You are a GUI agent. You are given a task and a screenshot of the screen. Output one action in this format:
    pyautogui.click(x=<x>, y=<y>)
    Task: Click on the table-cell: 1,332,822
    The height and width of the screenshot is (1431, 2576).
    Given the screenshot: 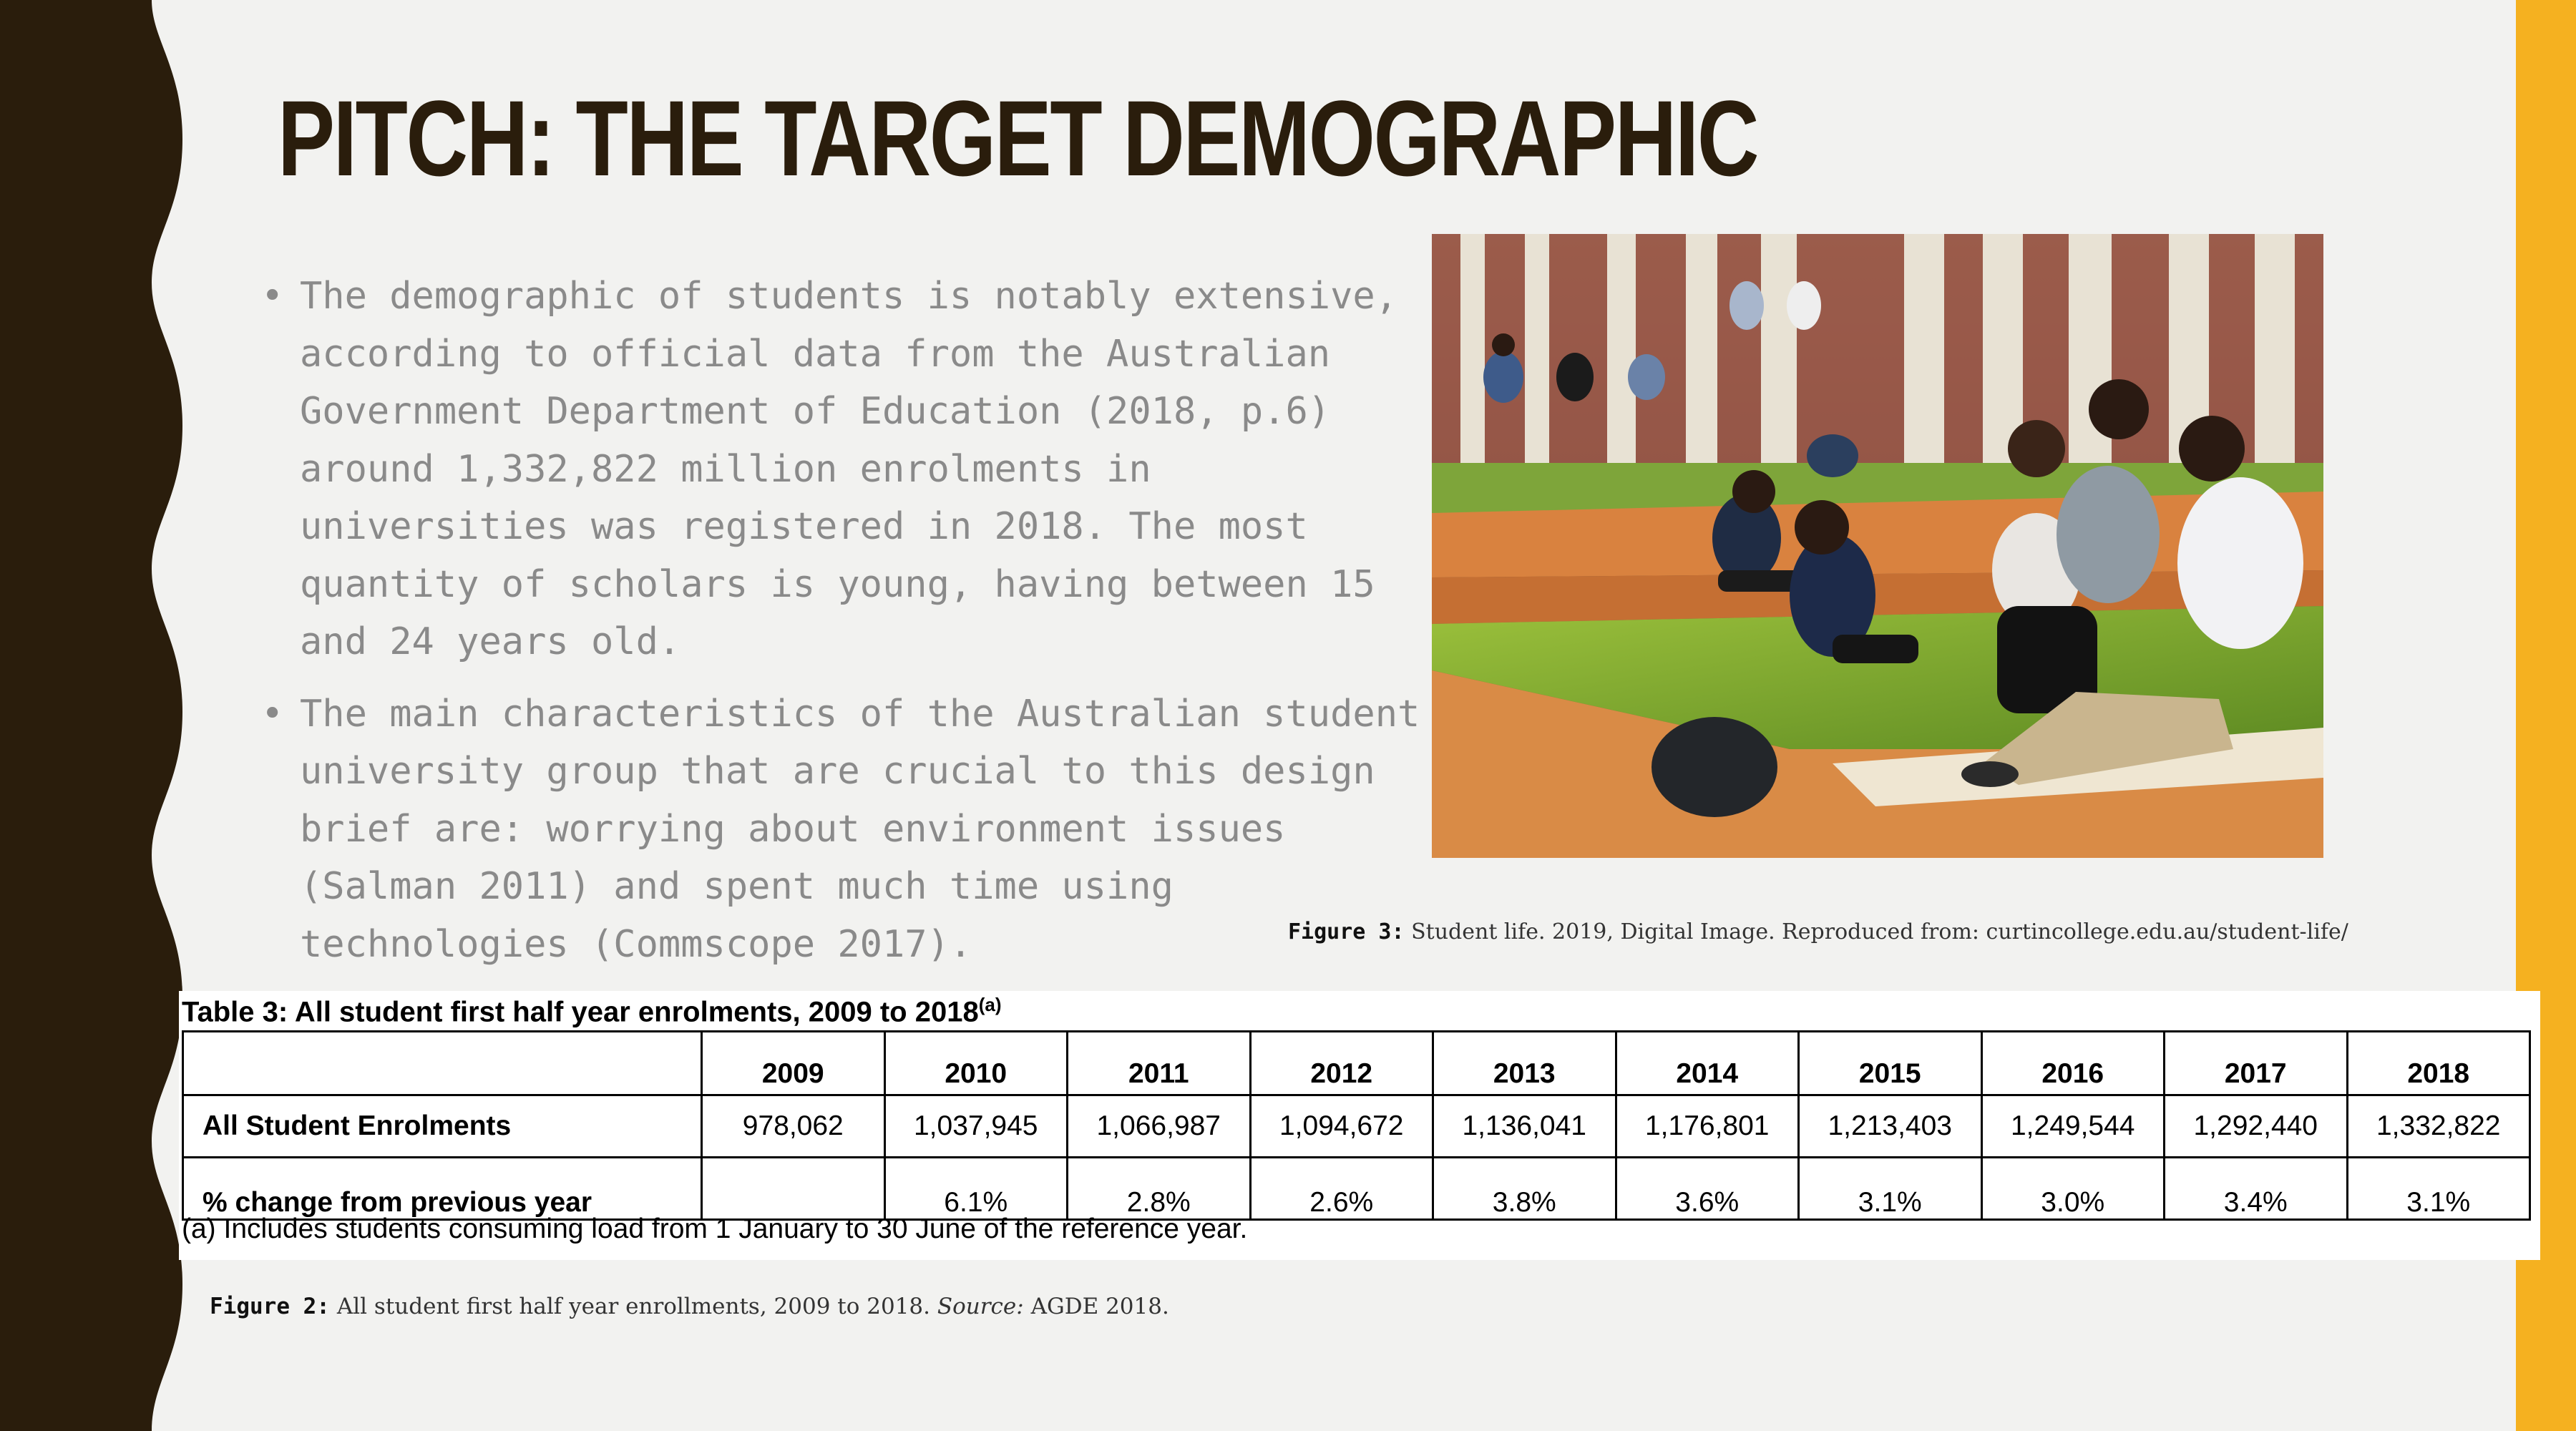 What is the action you would take?
    pyautogui.click(x=2438, y=1126)
    